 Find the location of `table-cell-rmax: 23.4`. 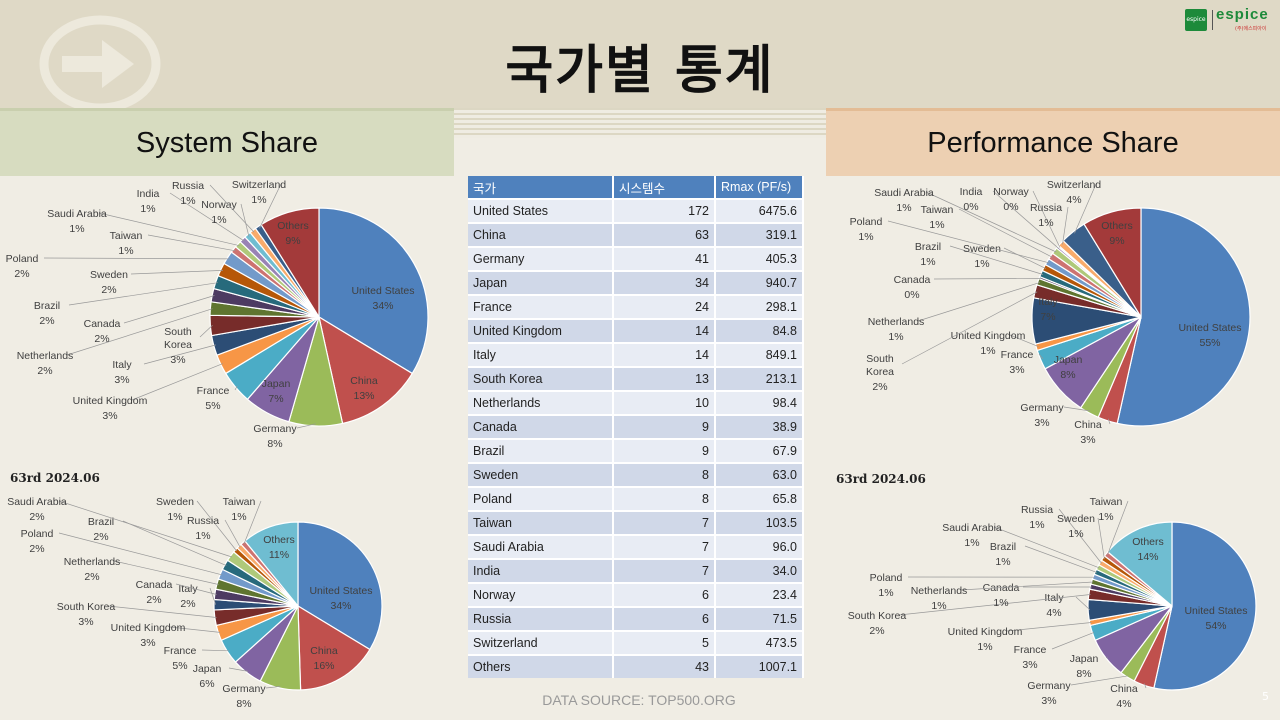

table-cell-rmax: 23.4 is located at coordinates (759, 594).